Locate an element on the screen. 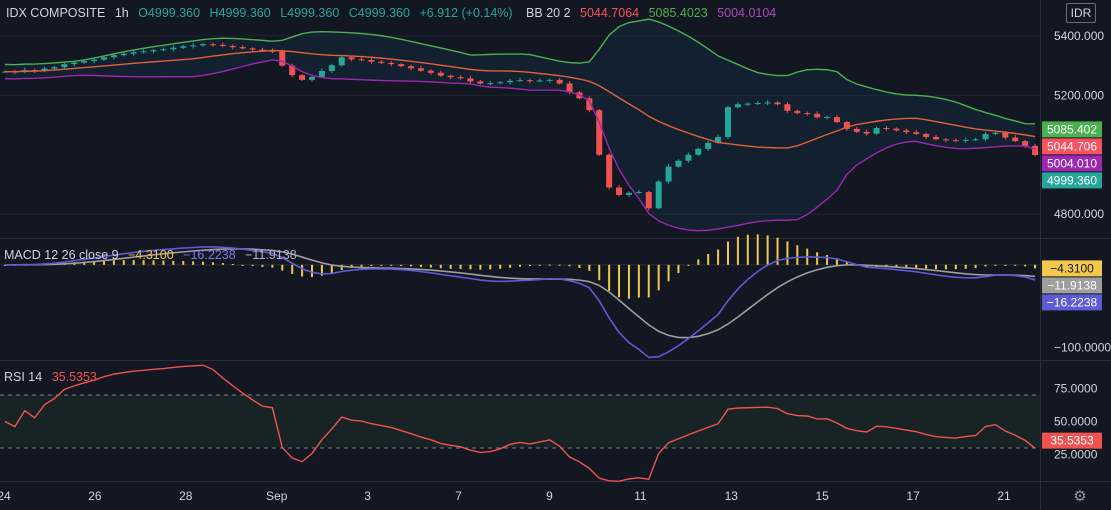  bb-label: BB 20 2 is located at coordinates (548, 13).